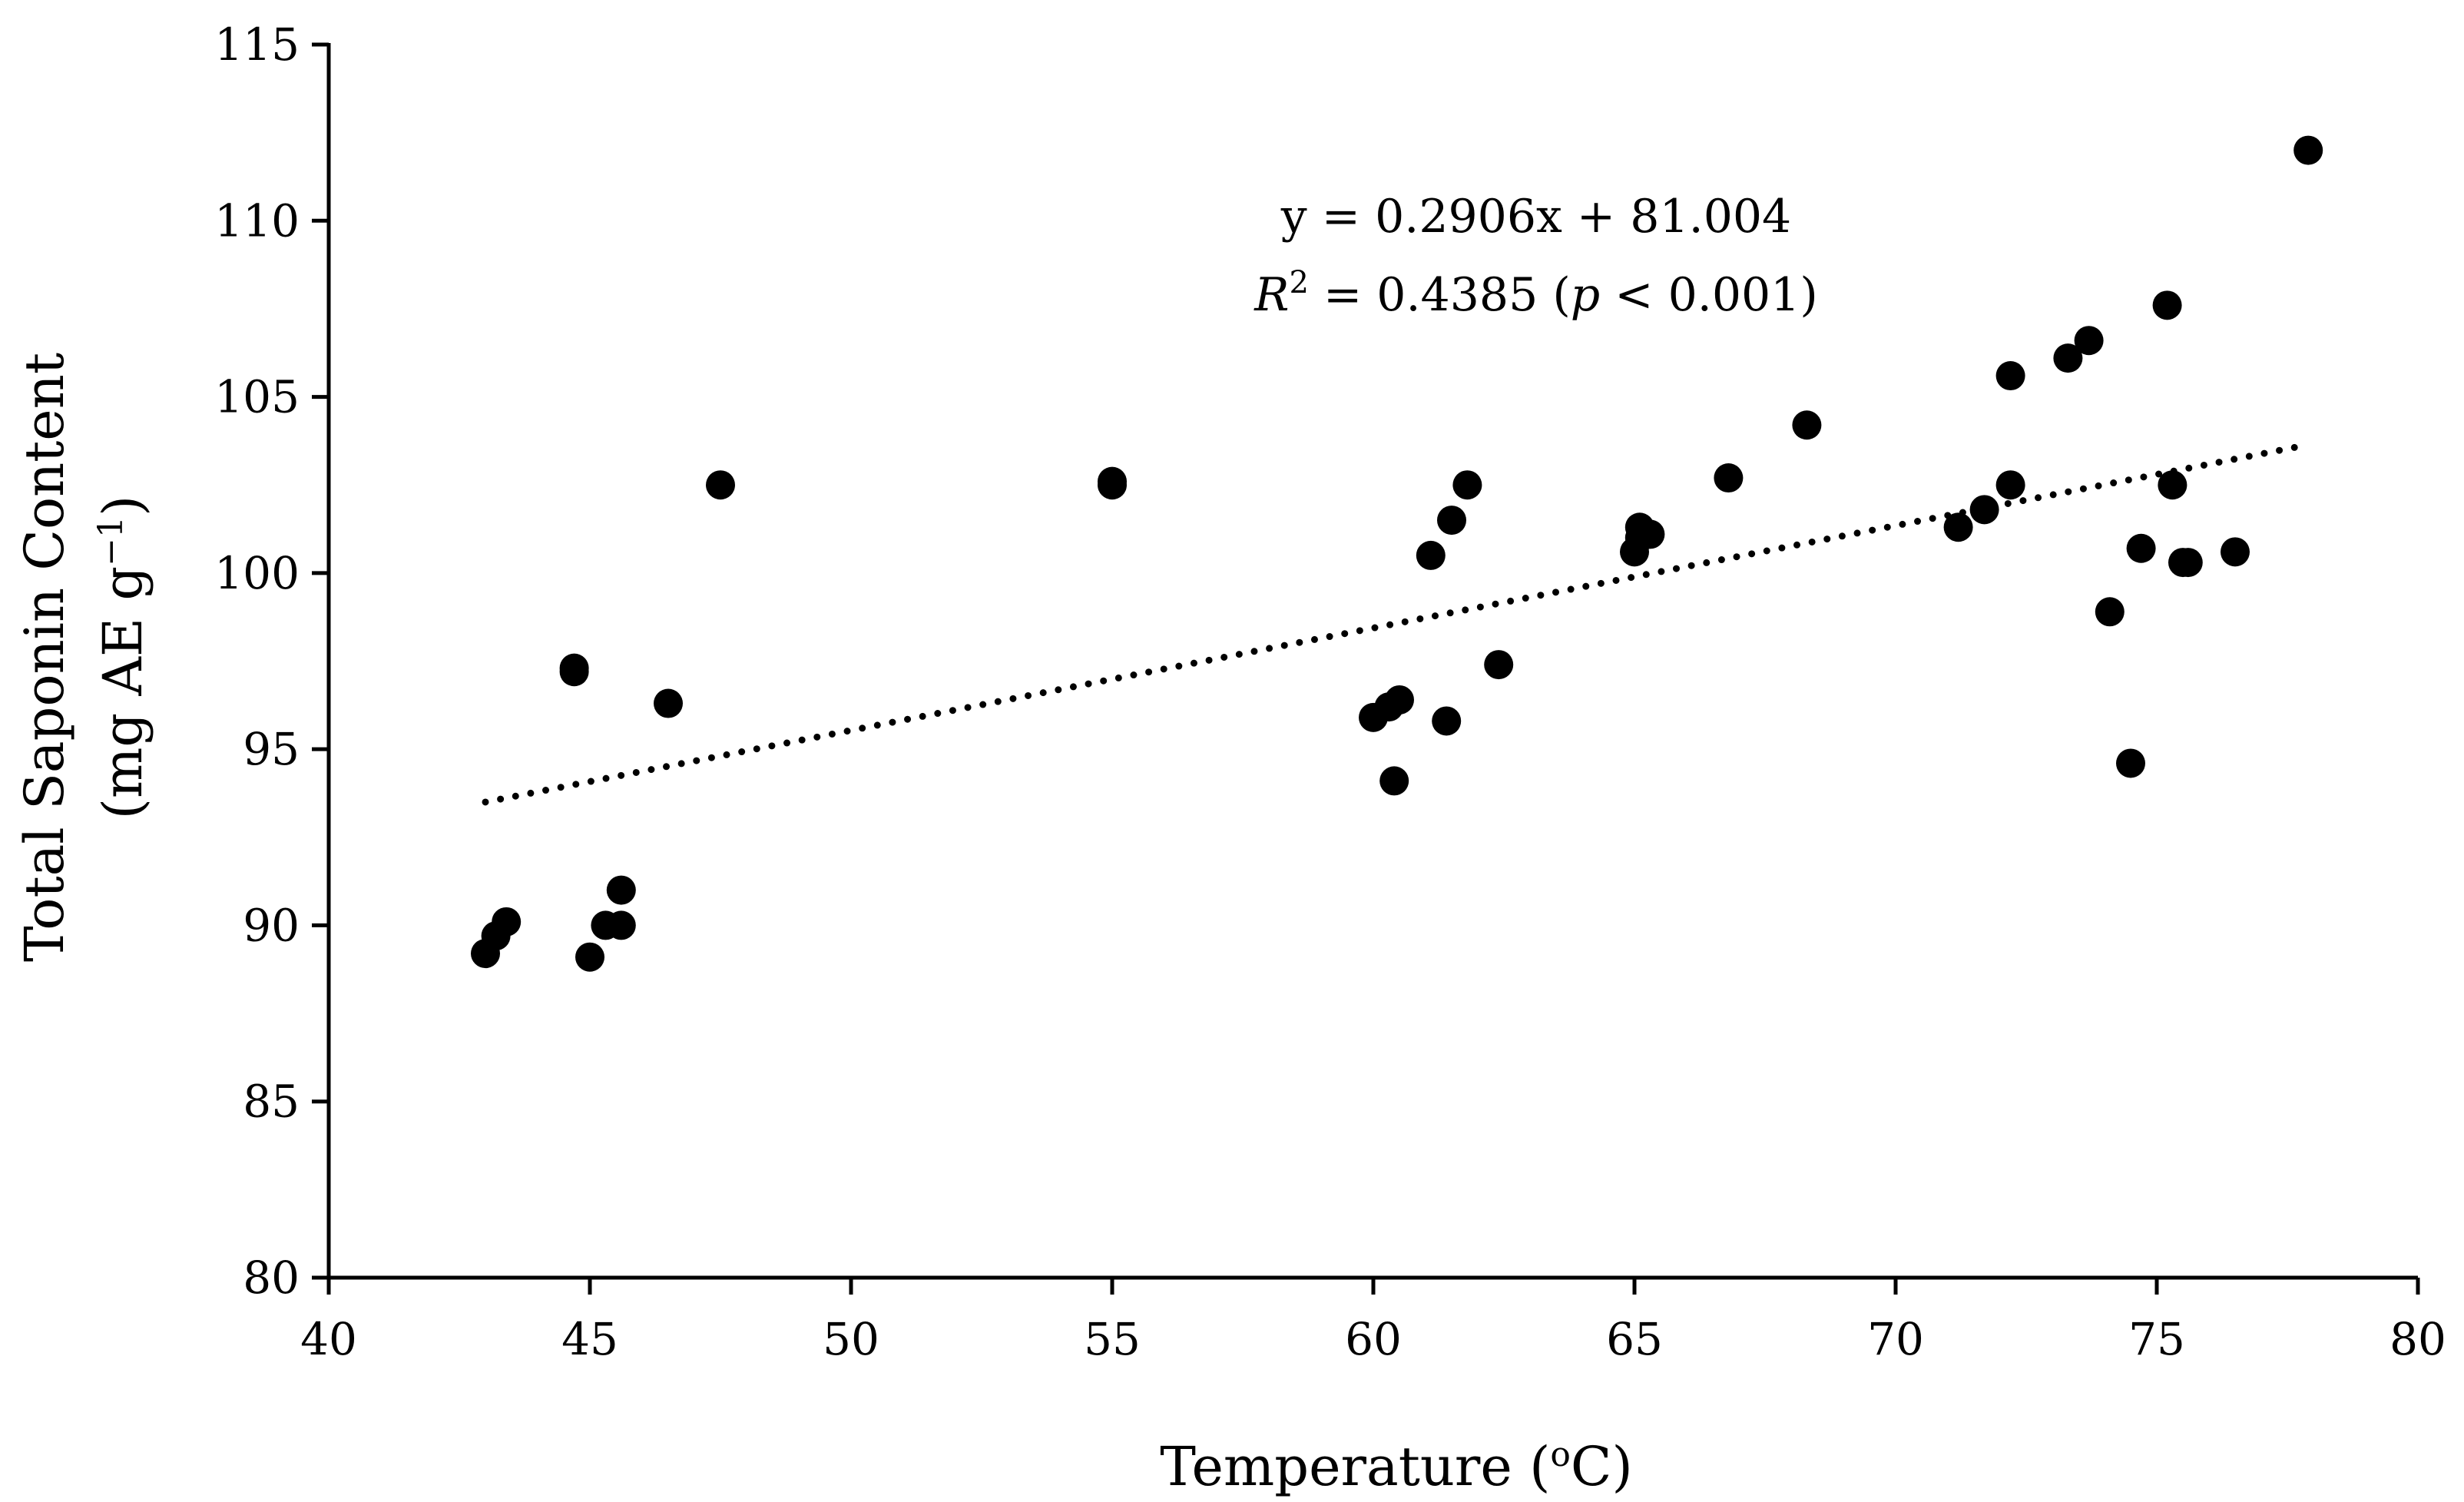  What do you see at coordinates (328, 1339) in the screenshot?
I see `x-tick-label: 40` at bounding box center [328, 1339].